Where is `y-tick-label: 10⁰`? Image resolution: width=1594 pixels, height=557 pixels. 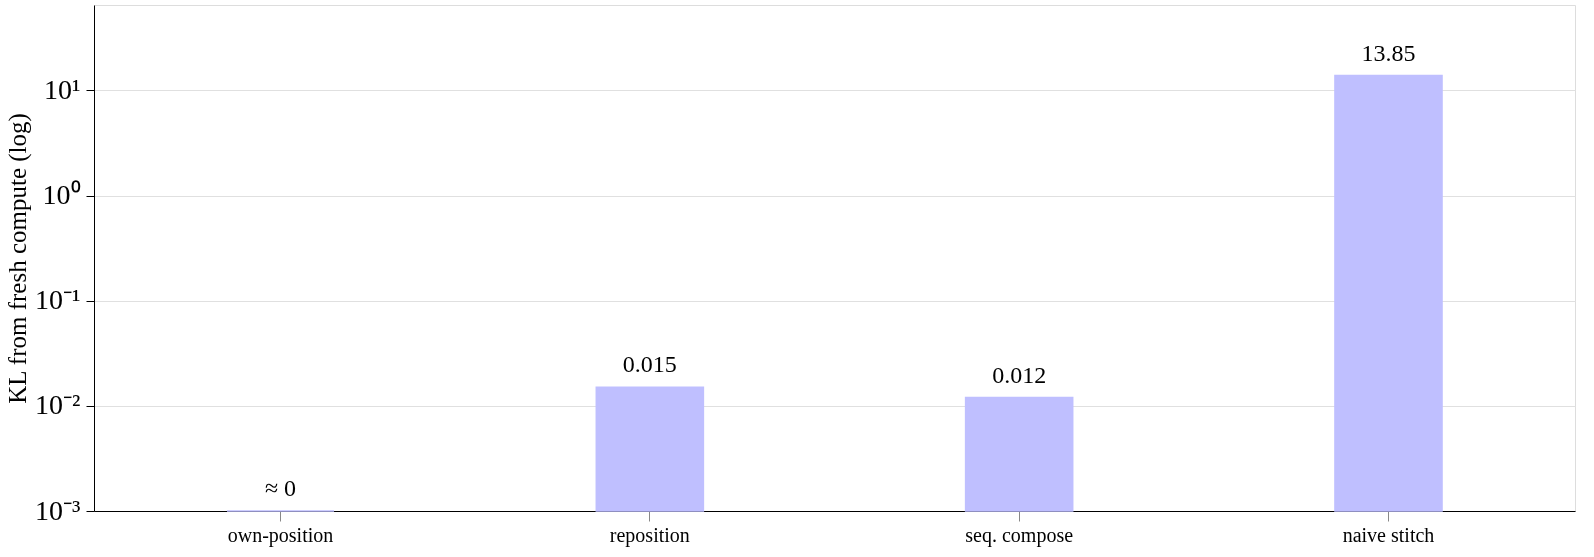 y-tick-label: 10⁰ is located at coordinates (61, 195).